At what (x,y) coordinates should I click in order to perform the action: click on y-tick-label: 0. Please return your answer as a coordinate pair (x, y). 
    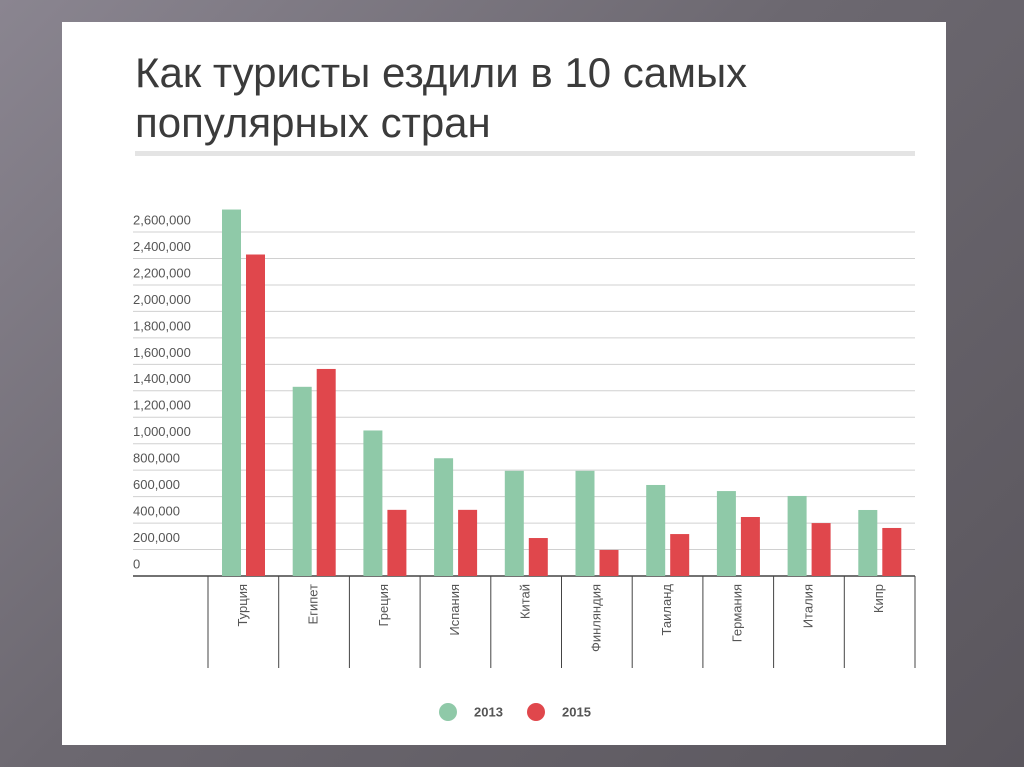
    Looking at the image, I should click on (136, 563).